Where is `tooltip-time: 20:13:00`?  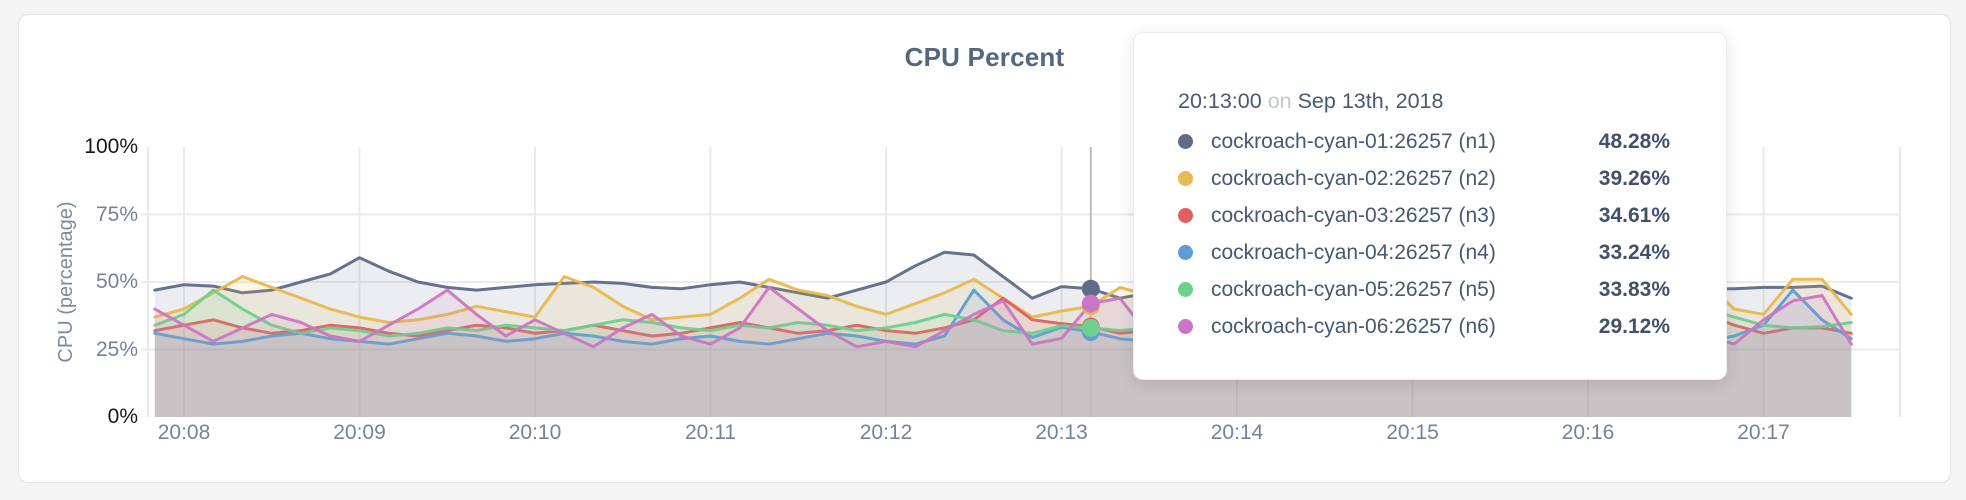 tooltip-time: 20:13:00 is located at coordinates (1220, 101).